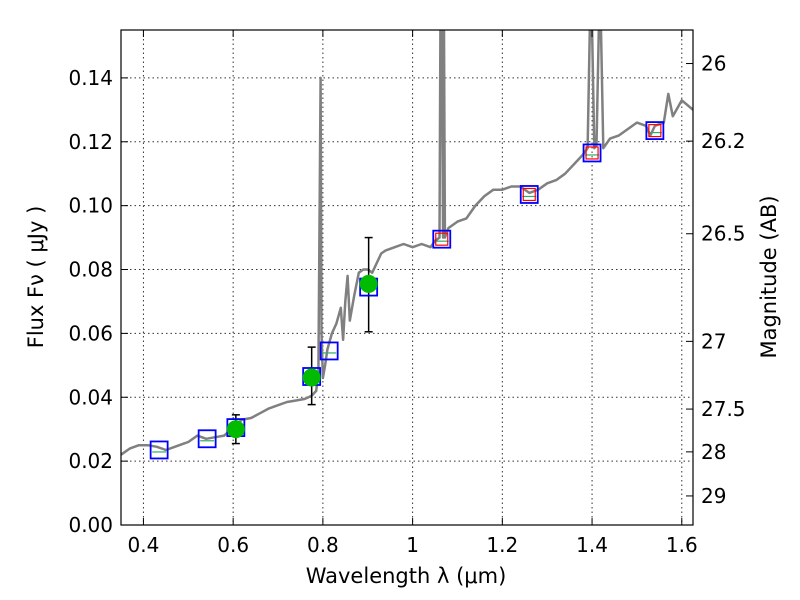  I want to click on y-axis-label: Flux Fν ( μJy ), so click(36, 277).